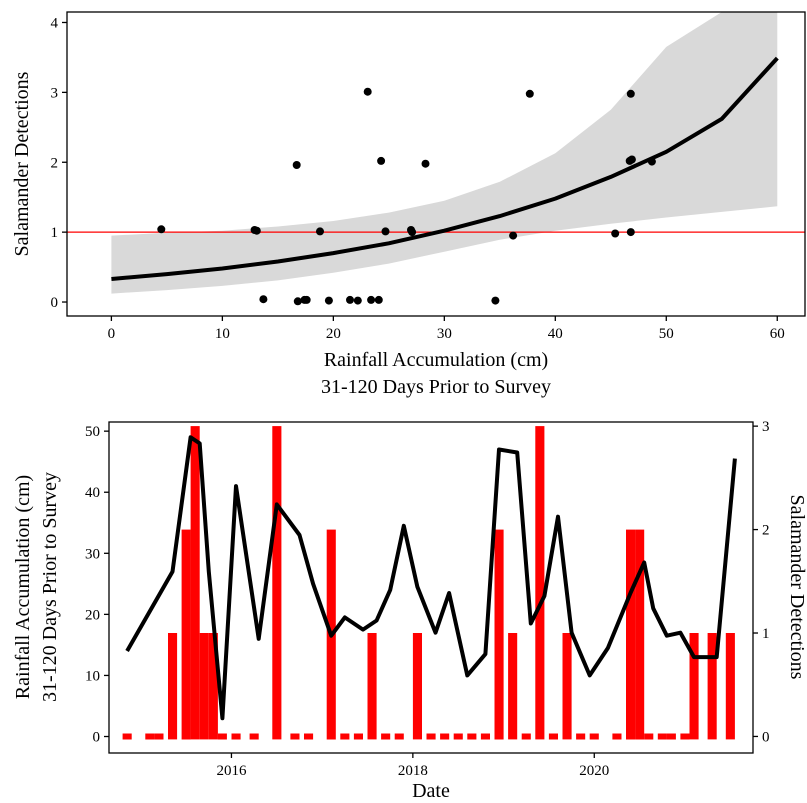 This screenshot has height=803, width=807. I want to click on y-tick-label: 4, so click(55, 23).